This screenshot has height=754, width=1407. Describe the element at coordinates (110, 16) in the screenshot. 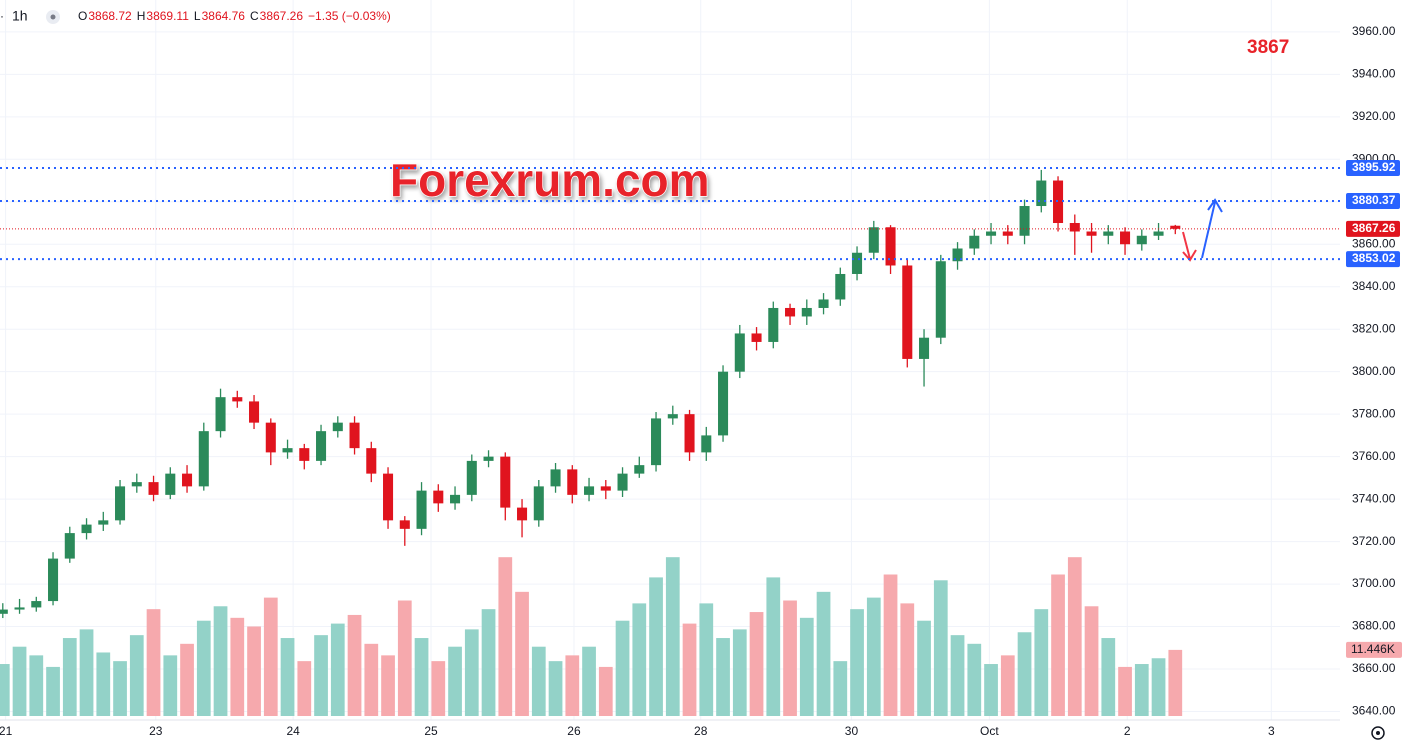

I see `ohlc-value: 3868.72` at that location.